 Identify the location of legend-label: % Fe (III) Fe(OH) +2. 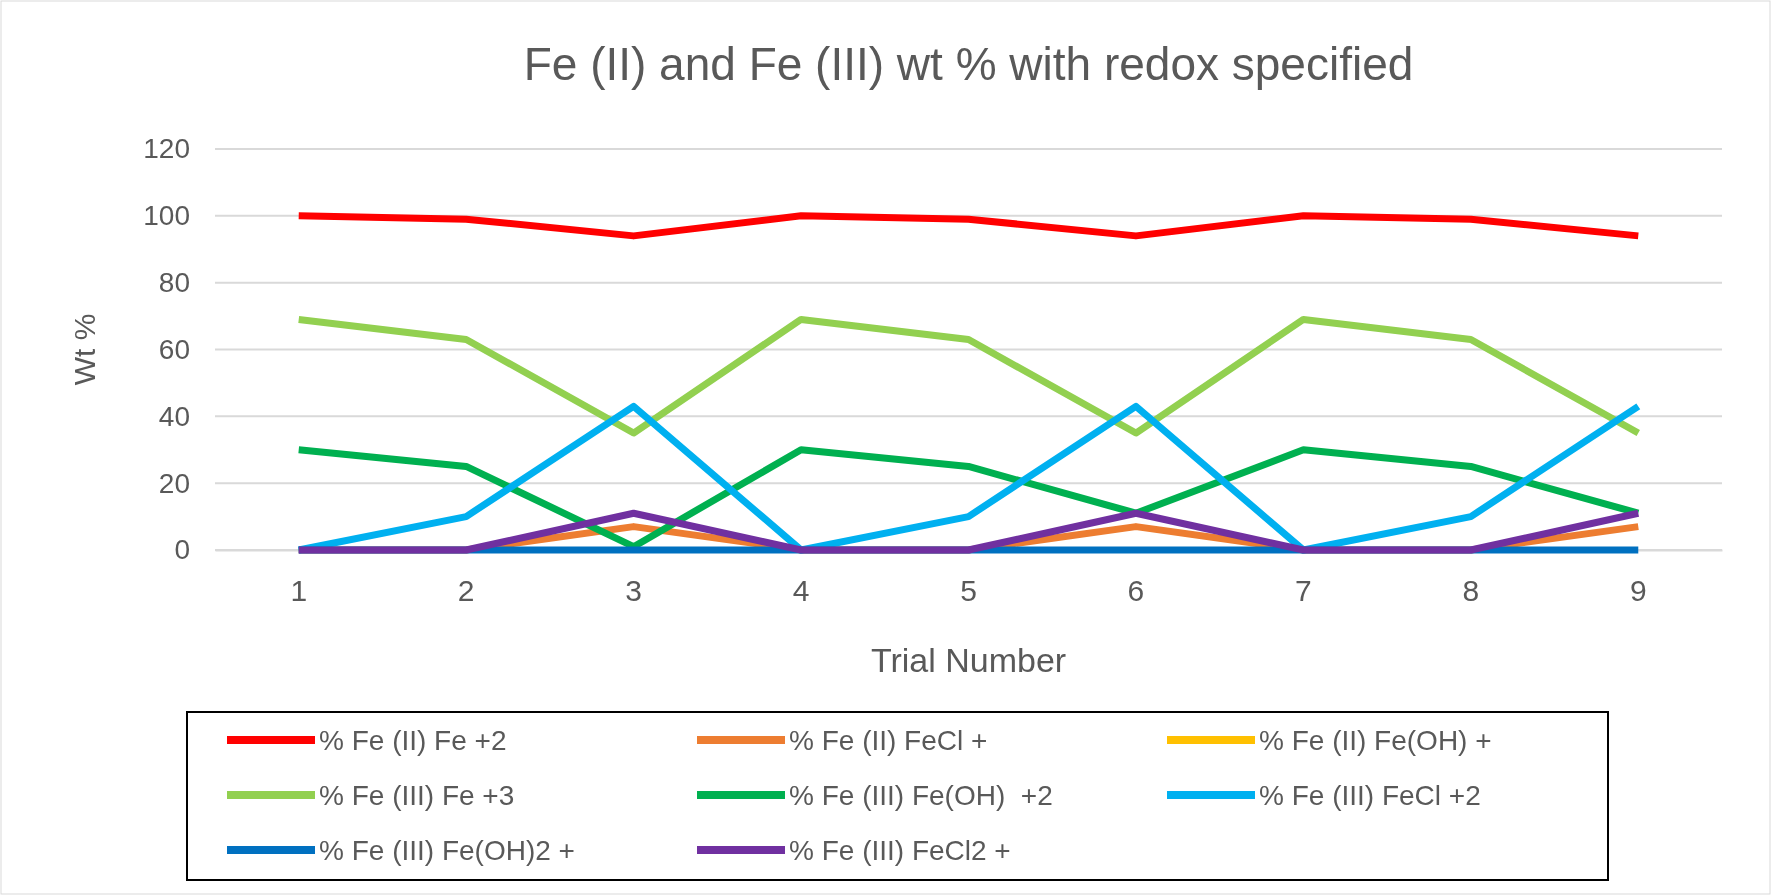
(921, 795).